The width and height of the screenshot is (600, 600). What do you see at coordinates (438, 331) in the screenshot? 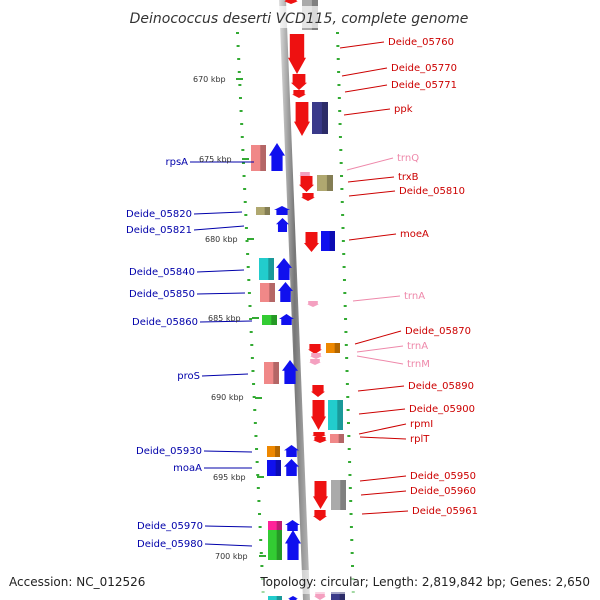
I see `gene-label-right: Deide_05870` at bounding box center [438, 331].